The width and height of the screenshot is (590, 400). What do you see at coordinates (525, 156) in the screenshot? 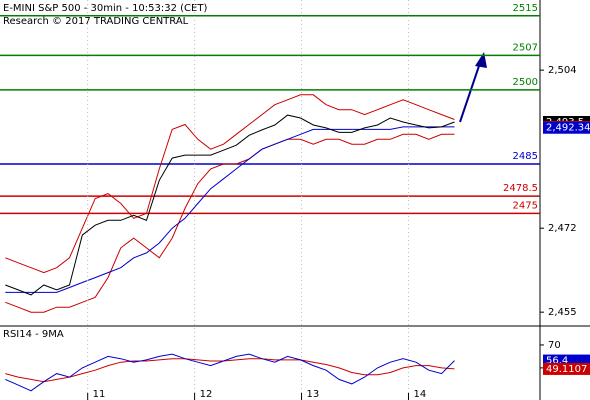
I see `level-label: 2485` at bounding box center [525, 156].